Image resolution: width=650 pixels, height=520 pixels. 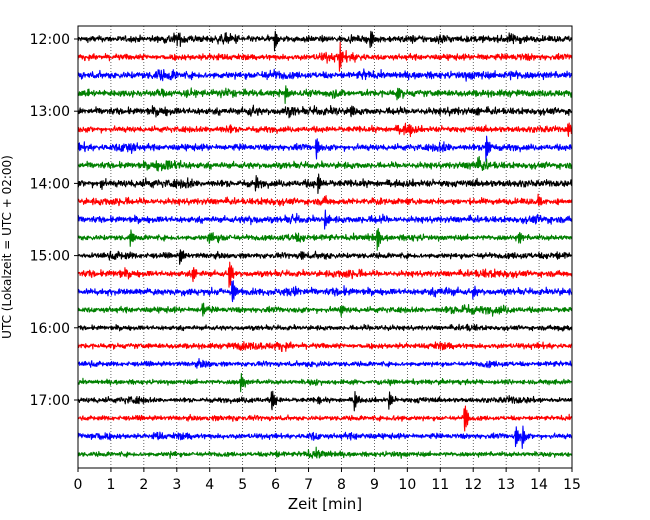 I want to click on x-tick-label: 13, so click(x=506, y=485).